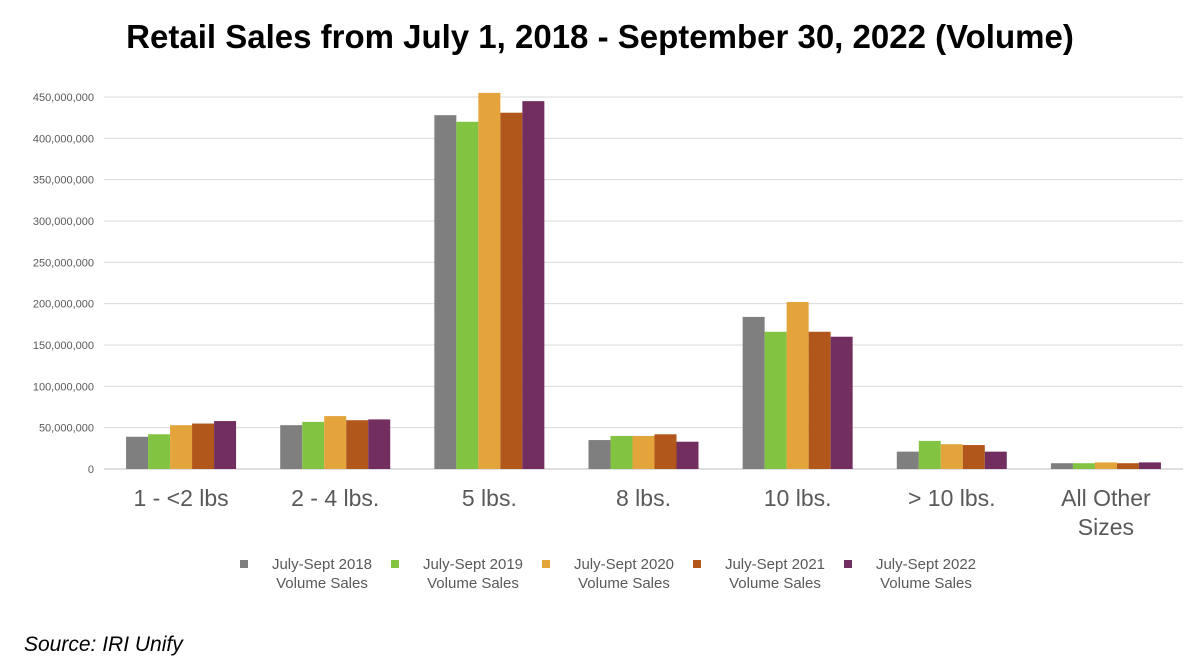 This screenshot has height=660, width=1200. Describe the element at coordinates (489, 498) in the screenshot. I see `x-tick-label: 5 lbs.` at that location.